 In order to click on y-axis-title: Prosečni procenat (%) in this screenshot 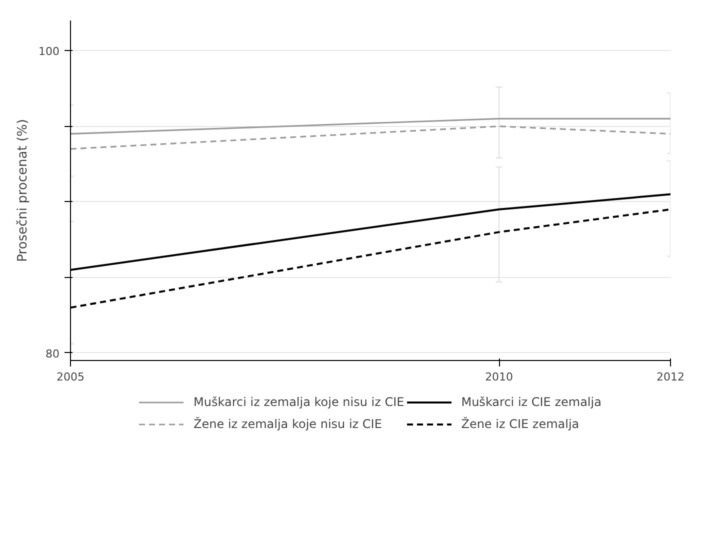, I will do `click(23, 190)`.